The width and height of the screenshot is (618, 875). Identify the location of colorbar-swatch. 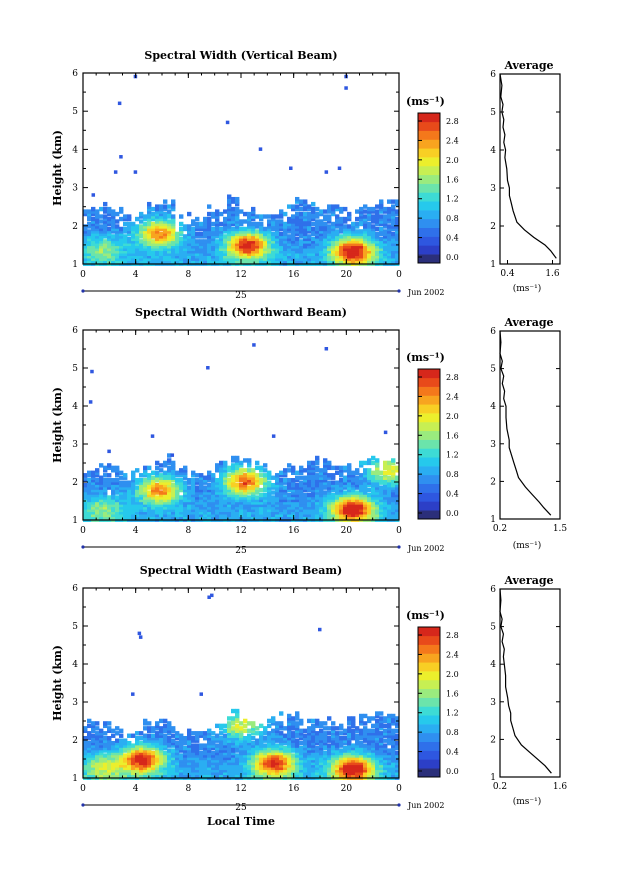
(429, 391).